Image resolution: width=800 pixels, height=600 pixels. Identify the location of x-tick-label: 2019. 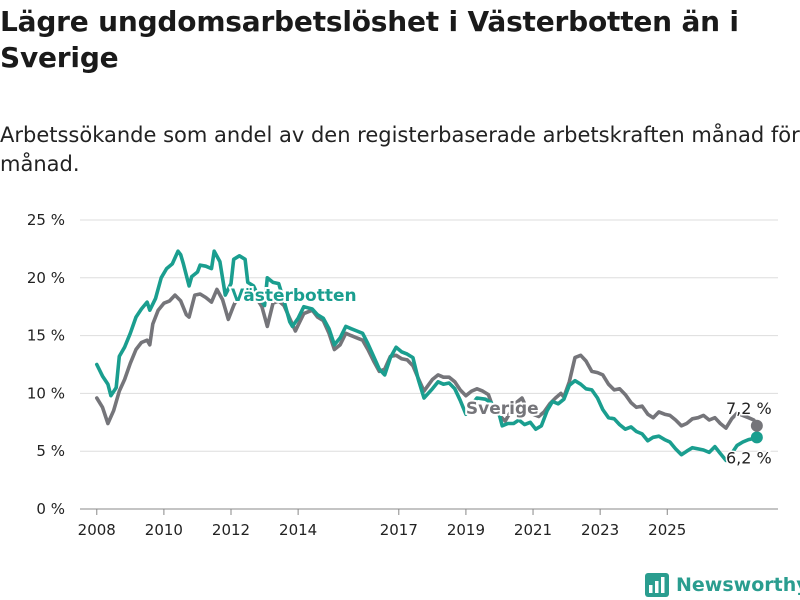
(466, 530).